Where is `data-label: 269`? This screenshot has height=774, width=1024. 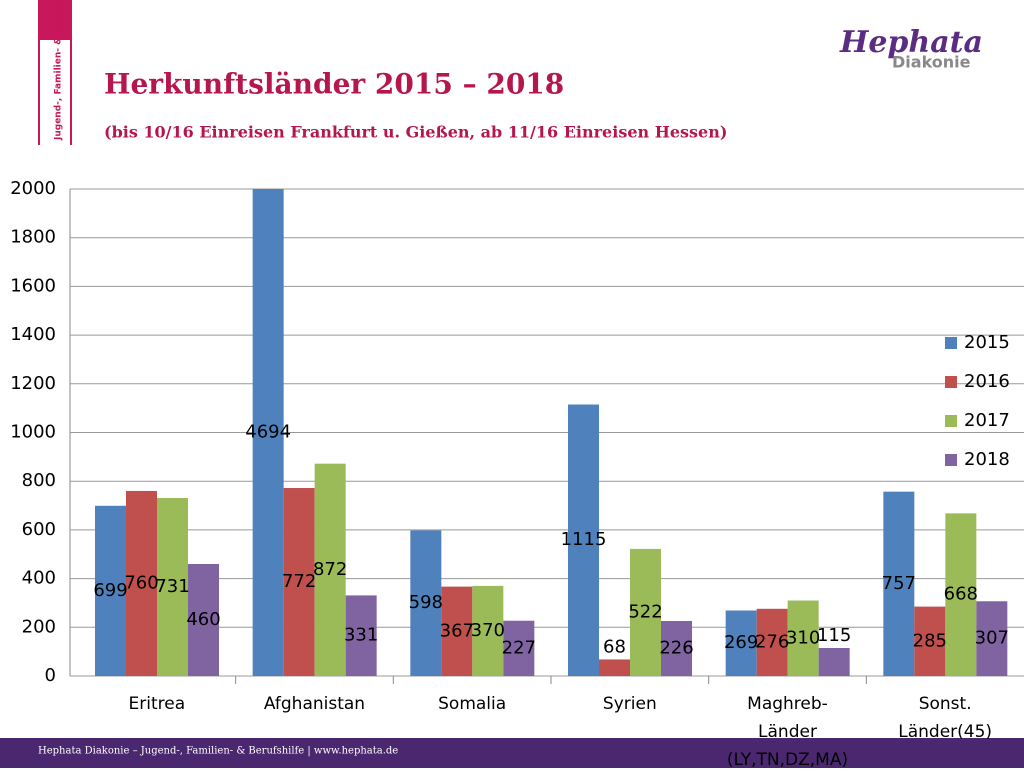
data-label: 269 is located at coordinates (741, 642).